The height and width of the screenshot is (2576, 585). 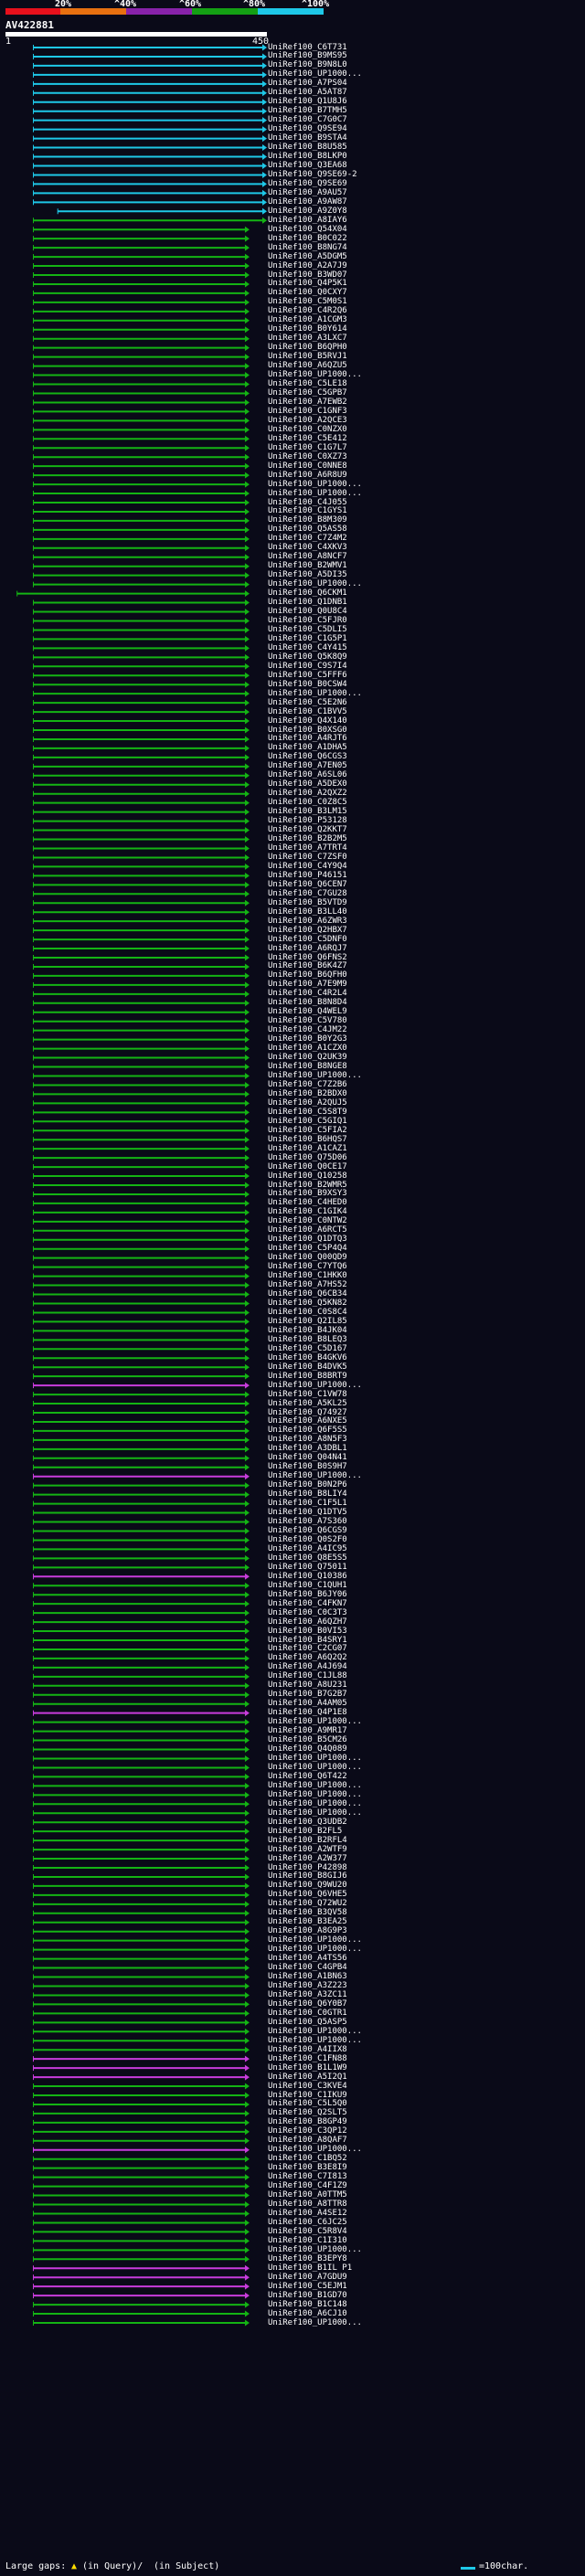 What do you see at coordinates (308, 566) in the screenshot?
I see `hit-label: UniRef100_B2WMV1` at bounding box center [308, 566].